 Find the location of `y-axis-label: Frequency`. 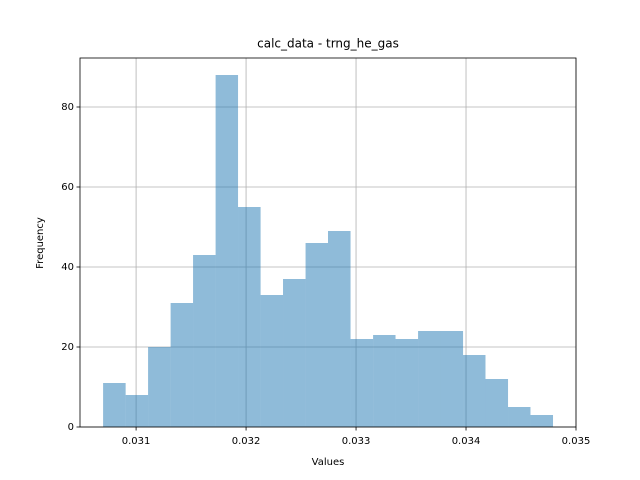

y-axis-label: Frequency is located at coordinates (40, 243).